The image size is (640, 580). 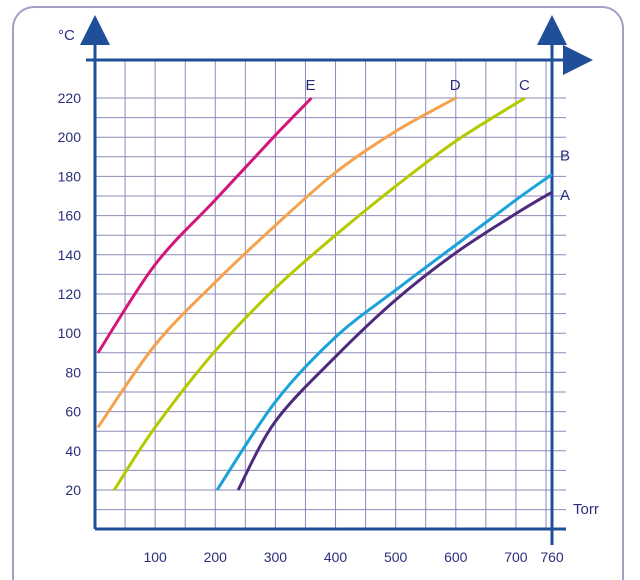 I want to click on x-tick-label: 400, so click(x=336, y=557).